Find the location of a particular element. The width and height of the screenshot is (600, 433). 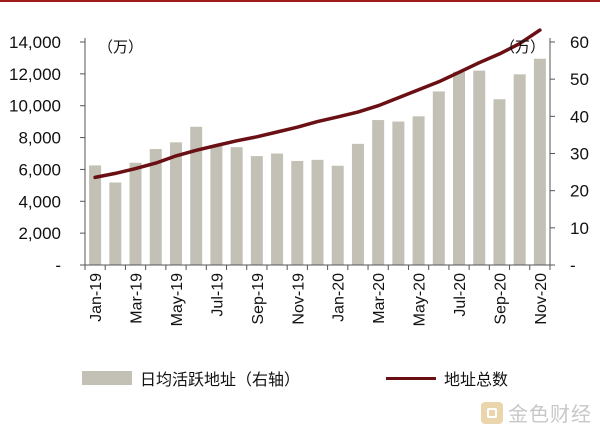

right-tick-label: - is located at coordinates (573, 265).